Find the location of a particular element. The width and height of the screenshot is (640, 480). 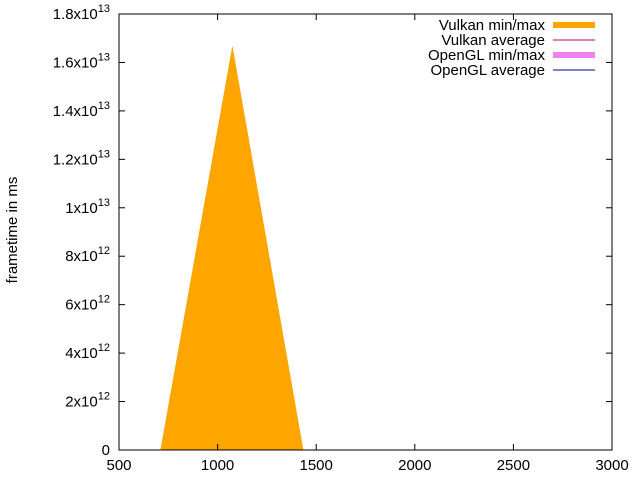

y-tick-label: 2x10¹² is located at coordinates (87, 401).